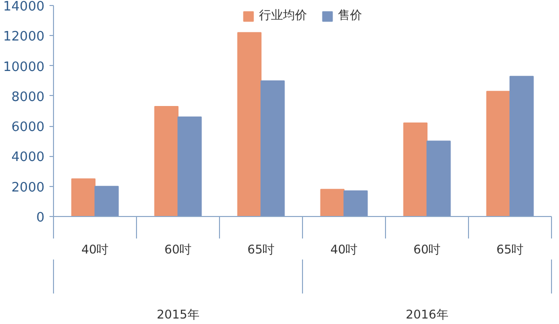 The width and height of the screenshot is (559, 324). Describe the element at coordinates (283, 15) in the screenshot. I see `legend-label: 行业均价` at that location.